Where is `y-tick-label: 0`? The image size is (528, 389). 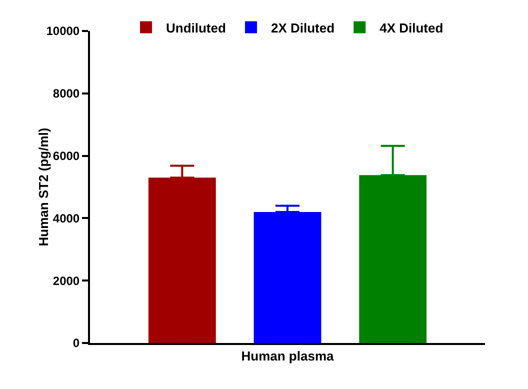
y-tick-label: 0 is located at coordinates (76, 343).